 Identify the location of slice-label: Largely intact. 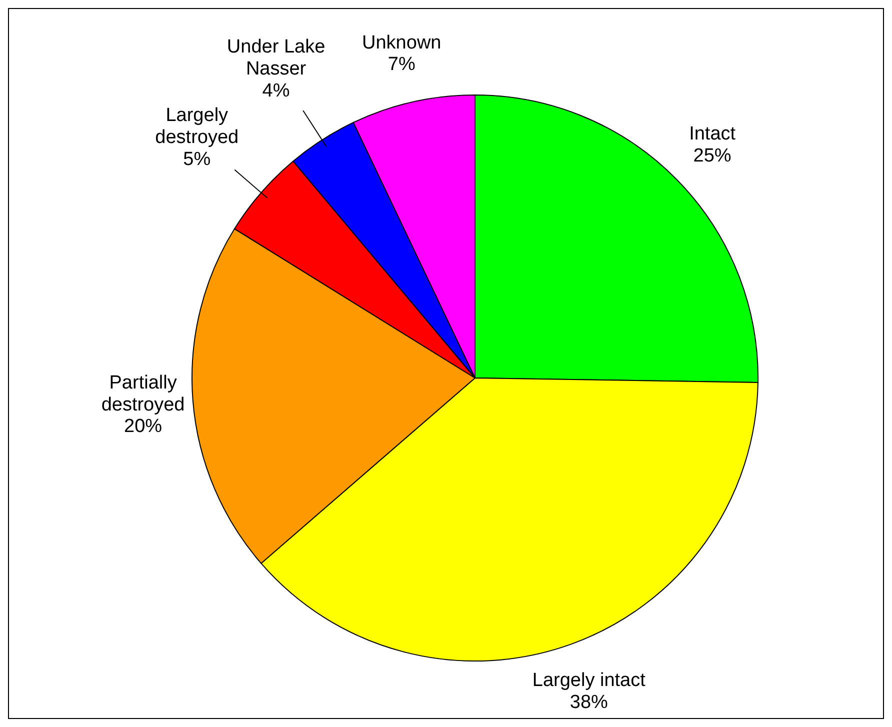
(589, 679).